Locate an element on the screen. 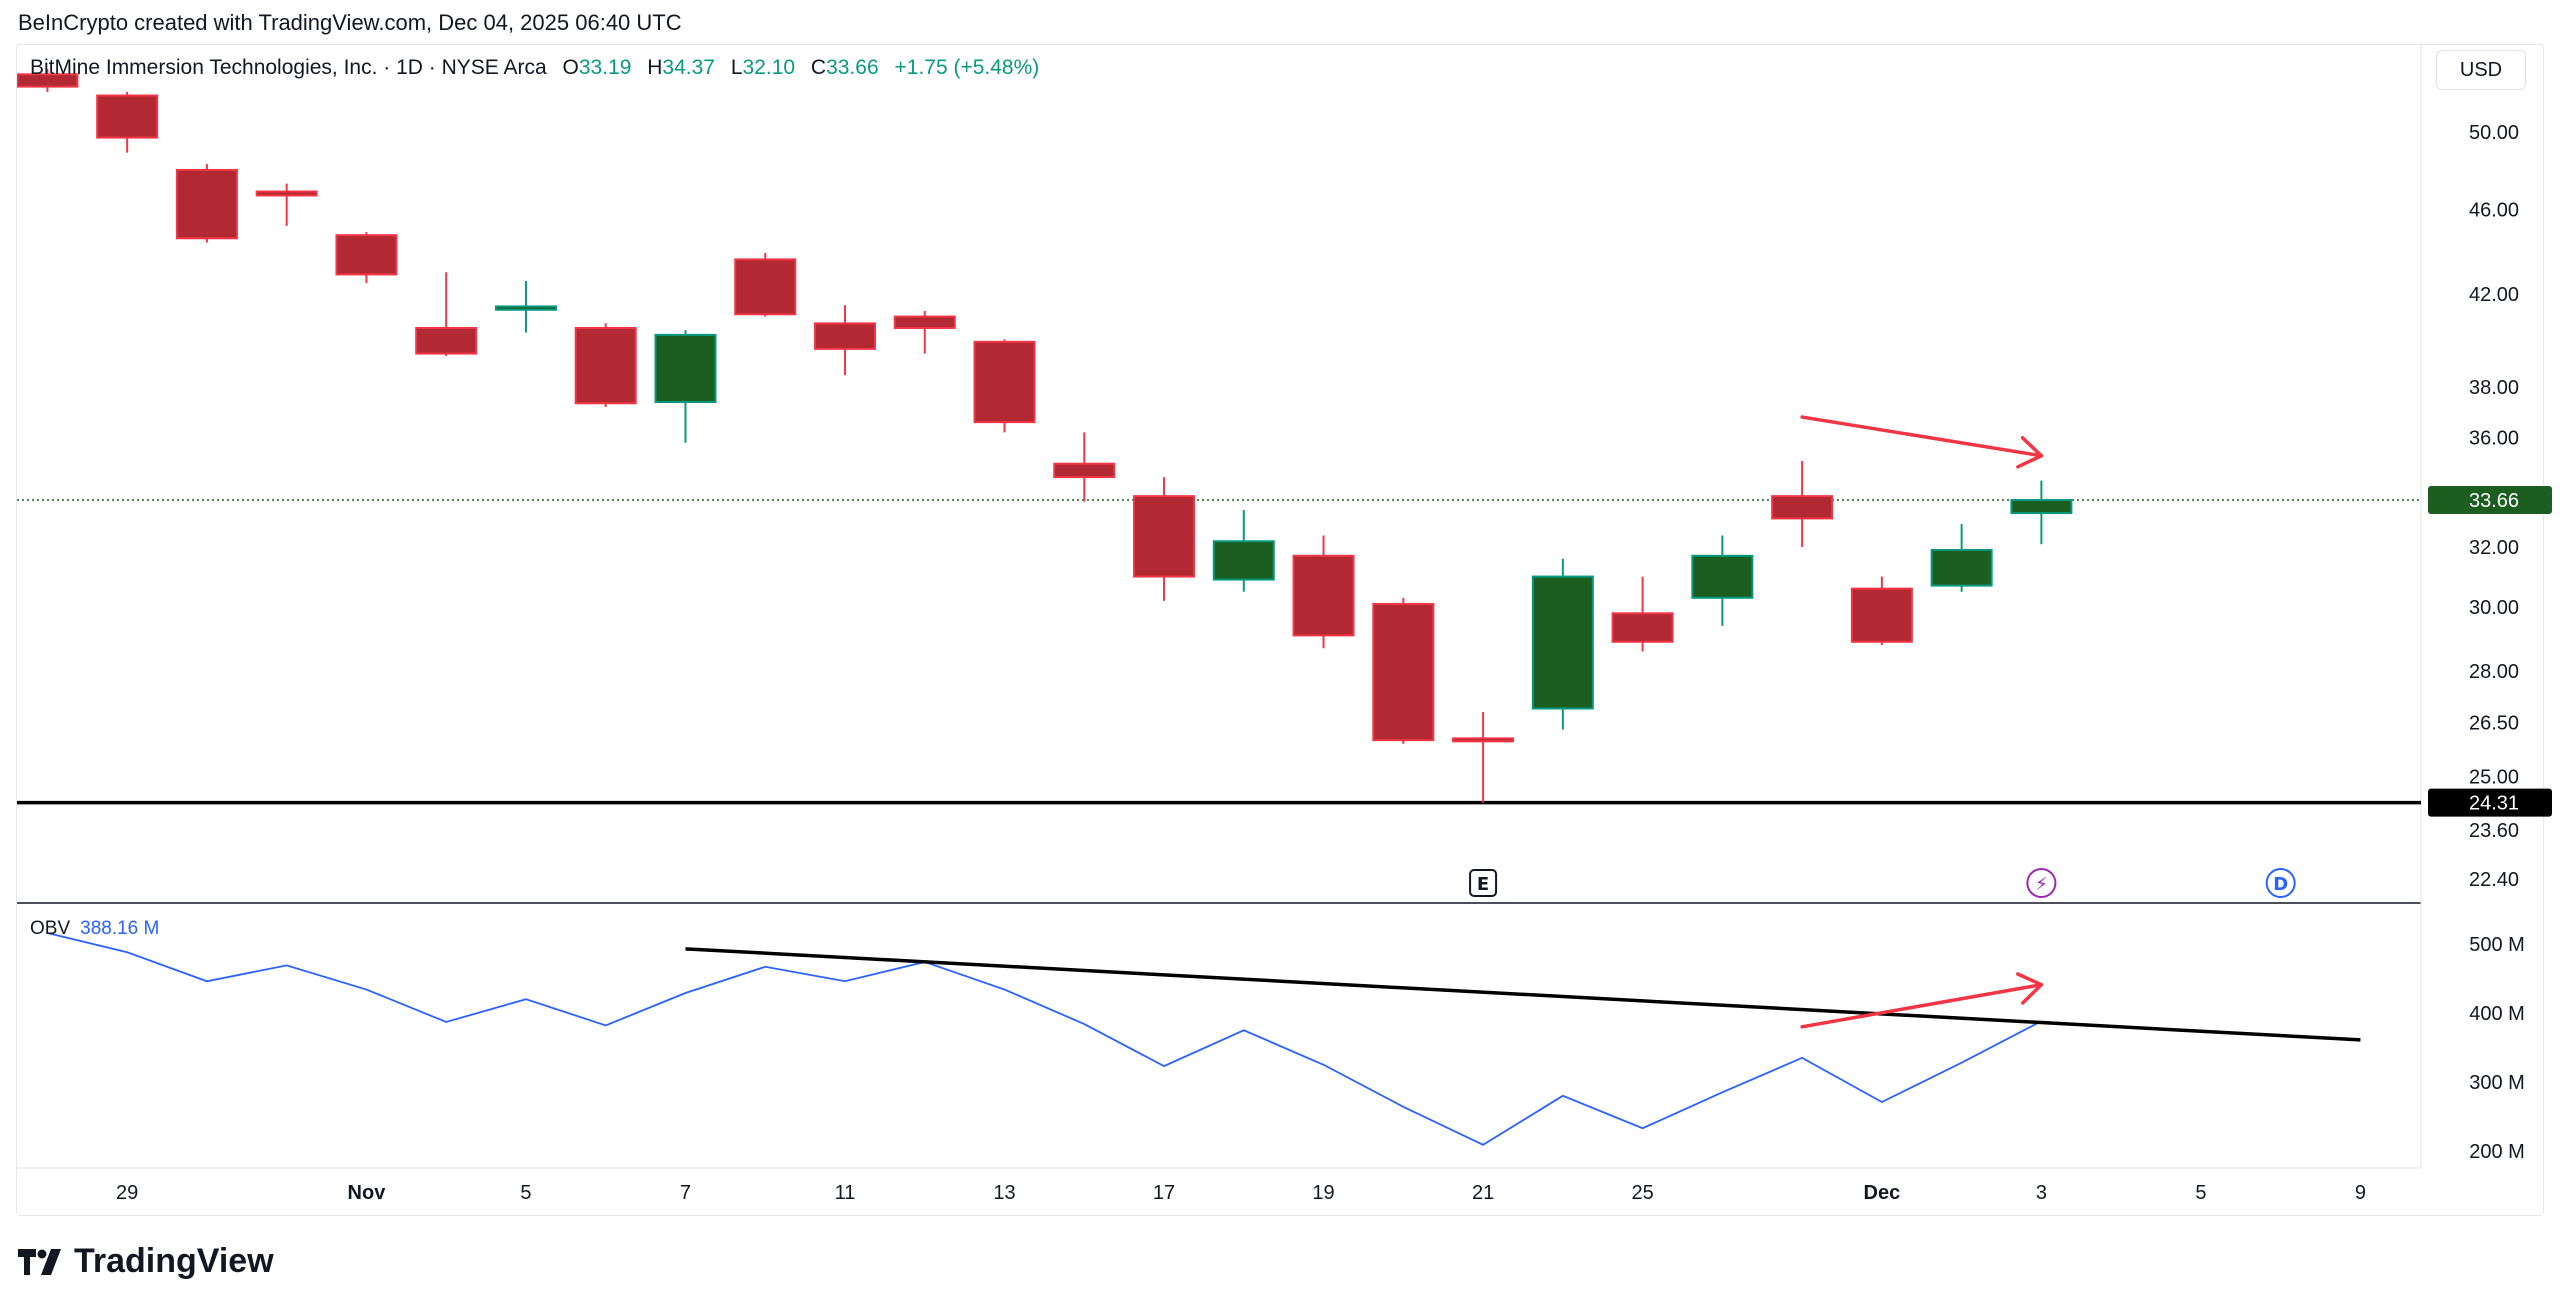  low-label: L is located at coordinates (736, 67).